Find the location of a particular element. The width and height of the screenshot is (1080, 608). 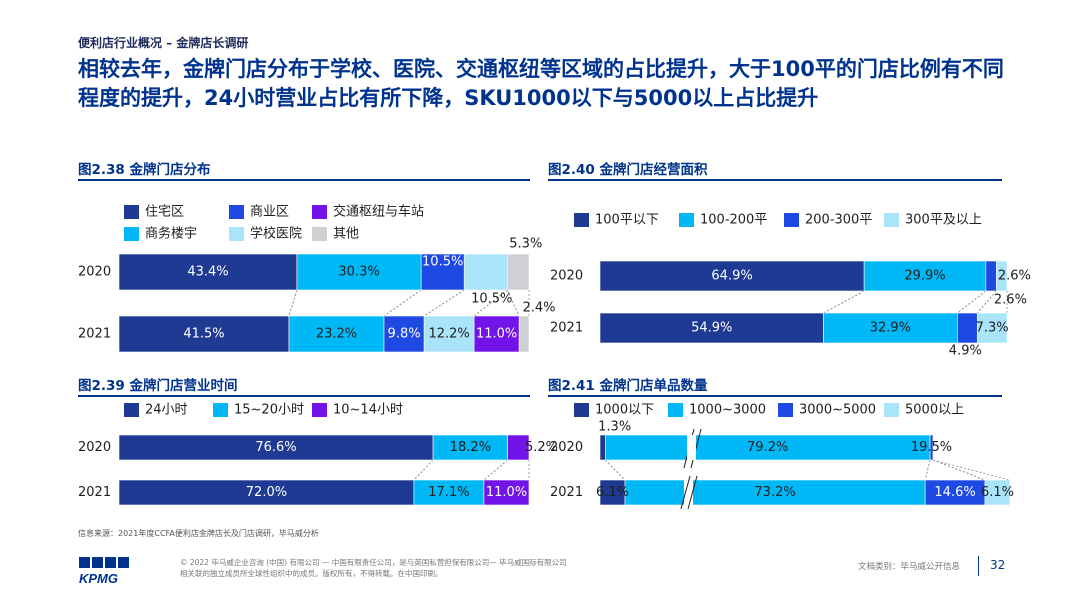

legend-label: 10~14小时 is located at coordinates (368, 410).